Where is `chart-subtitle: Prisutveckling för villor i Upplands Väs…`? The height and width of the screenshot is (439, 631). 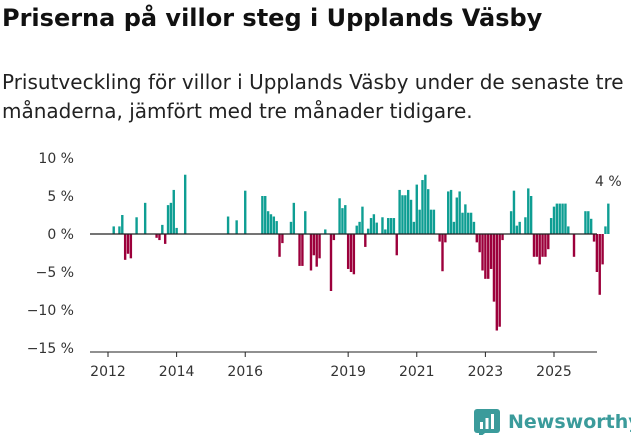 chart-subtitle: Prisutveckling för villor i Upplands Väs… is located at coordinates (313, 96).